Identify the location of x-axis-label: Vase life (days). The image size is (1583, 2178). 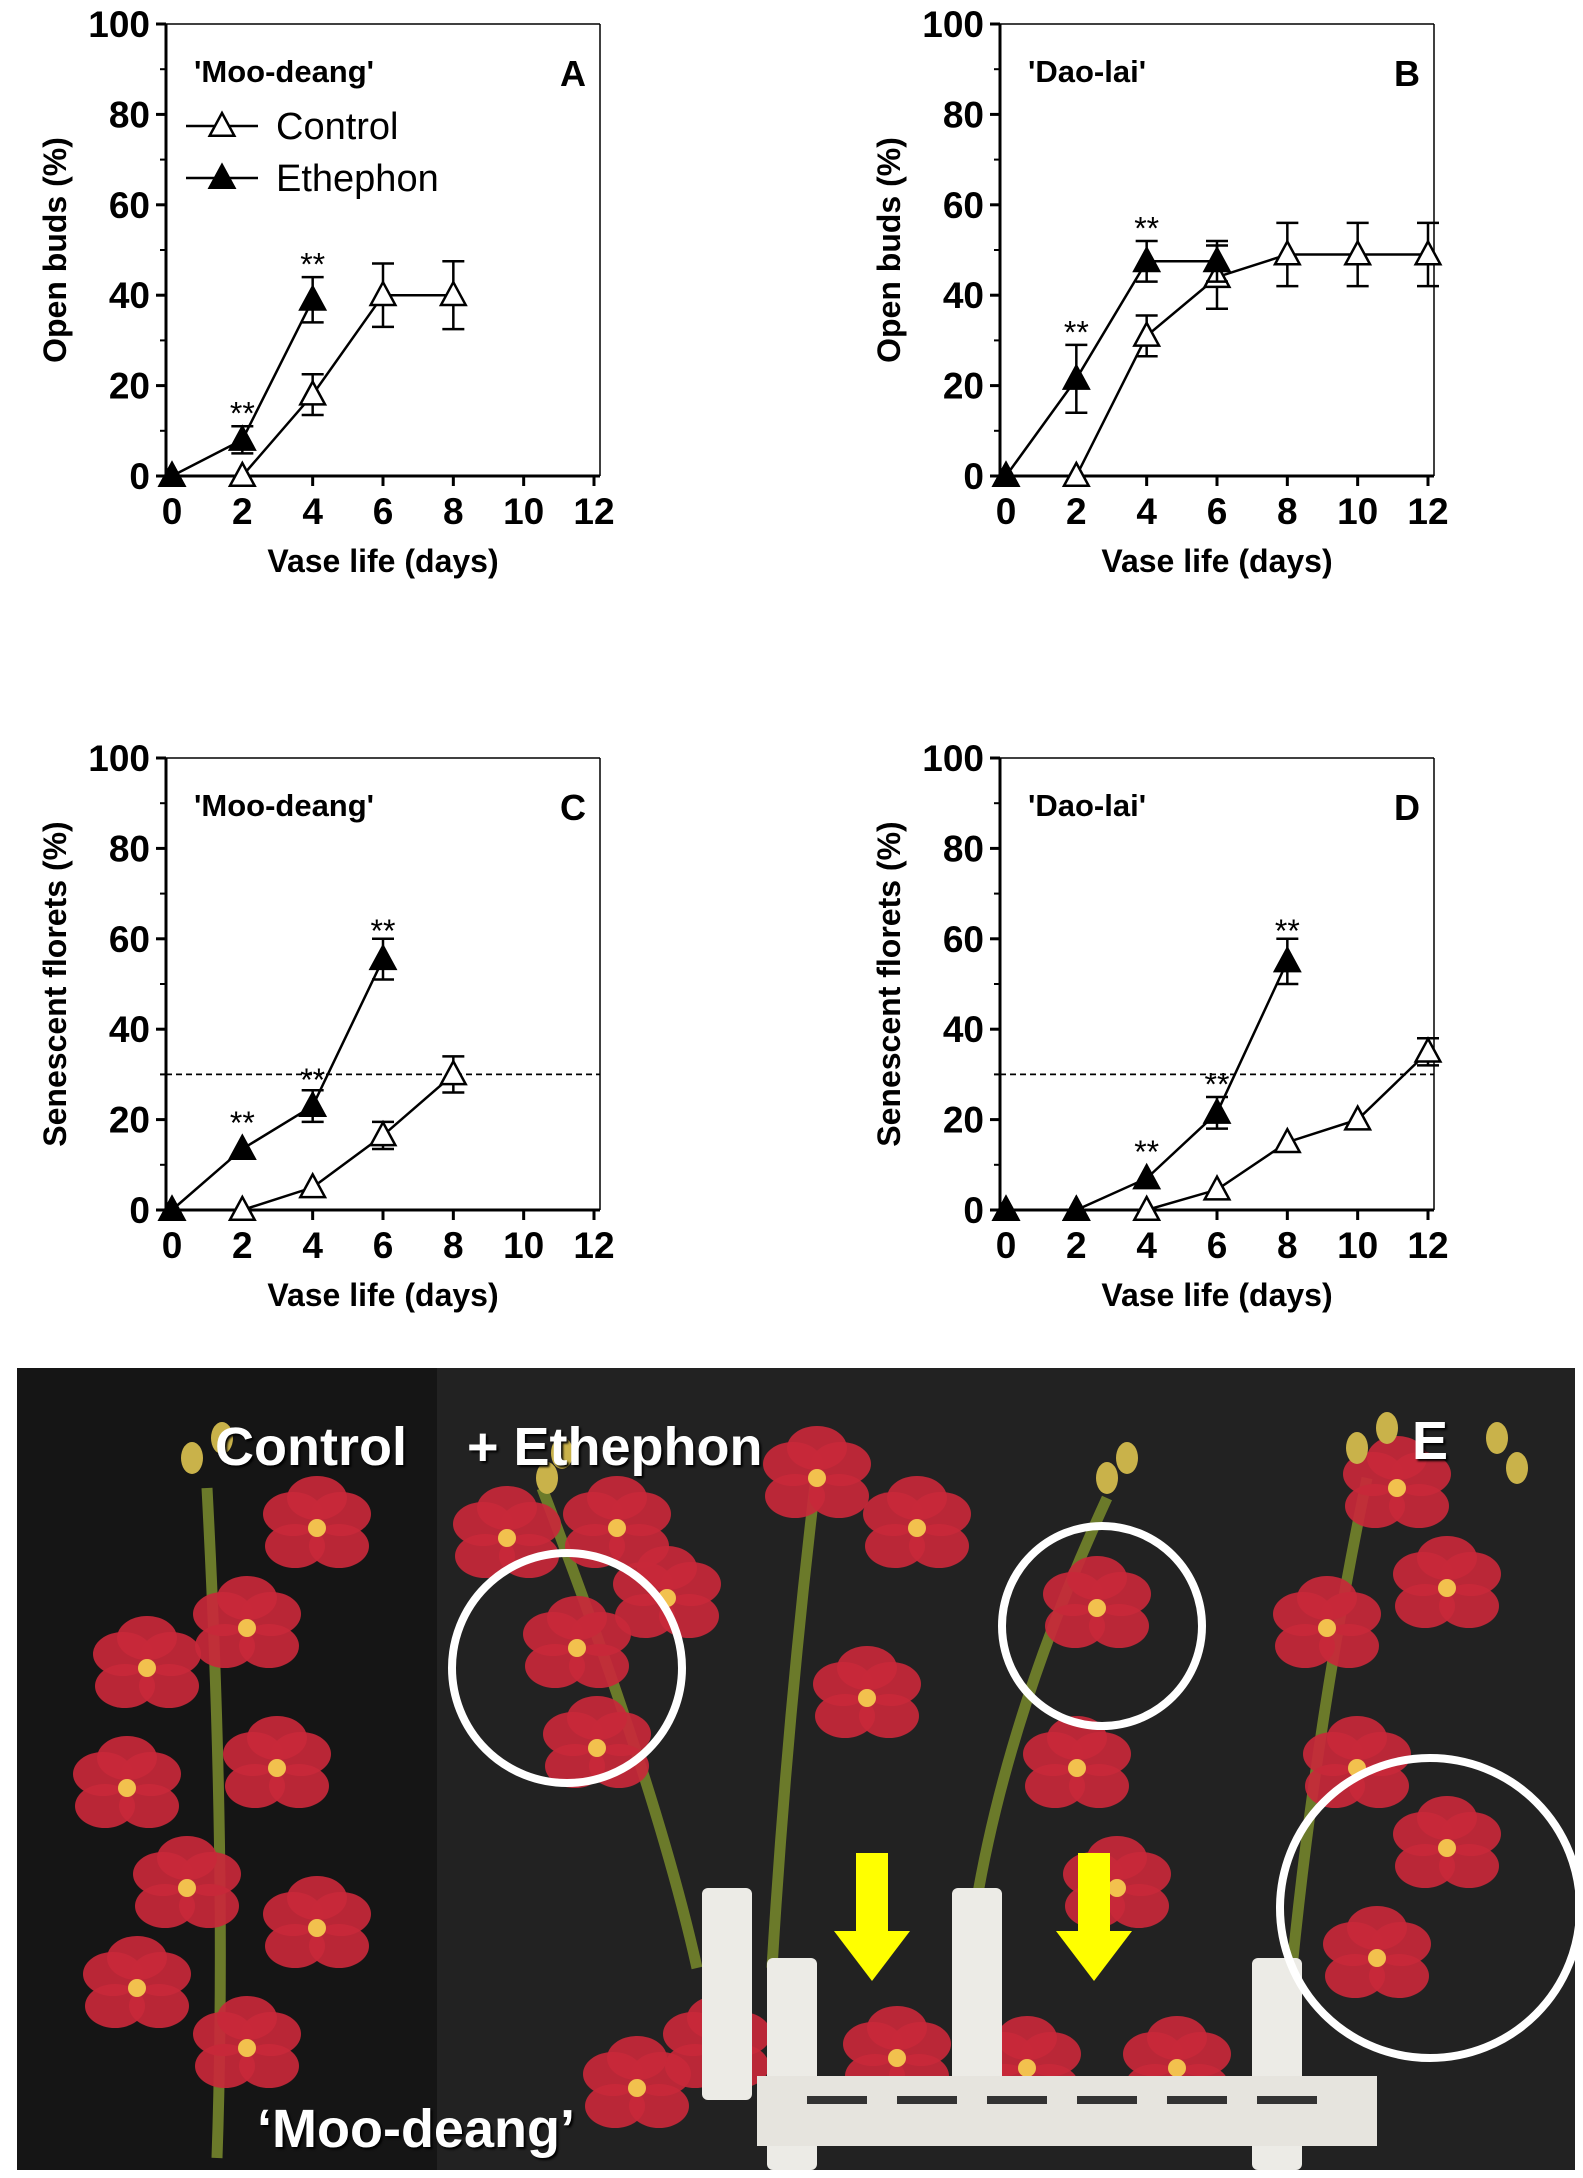
(1216, 1295).